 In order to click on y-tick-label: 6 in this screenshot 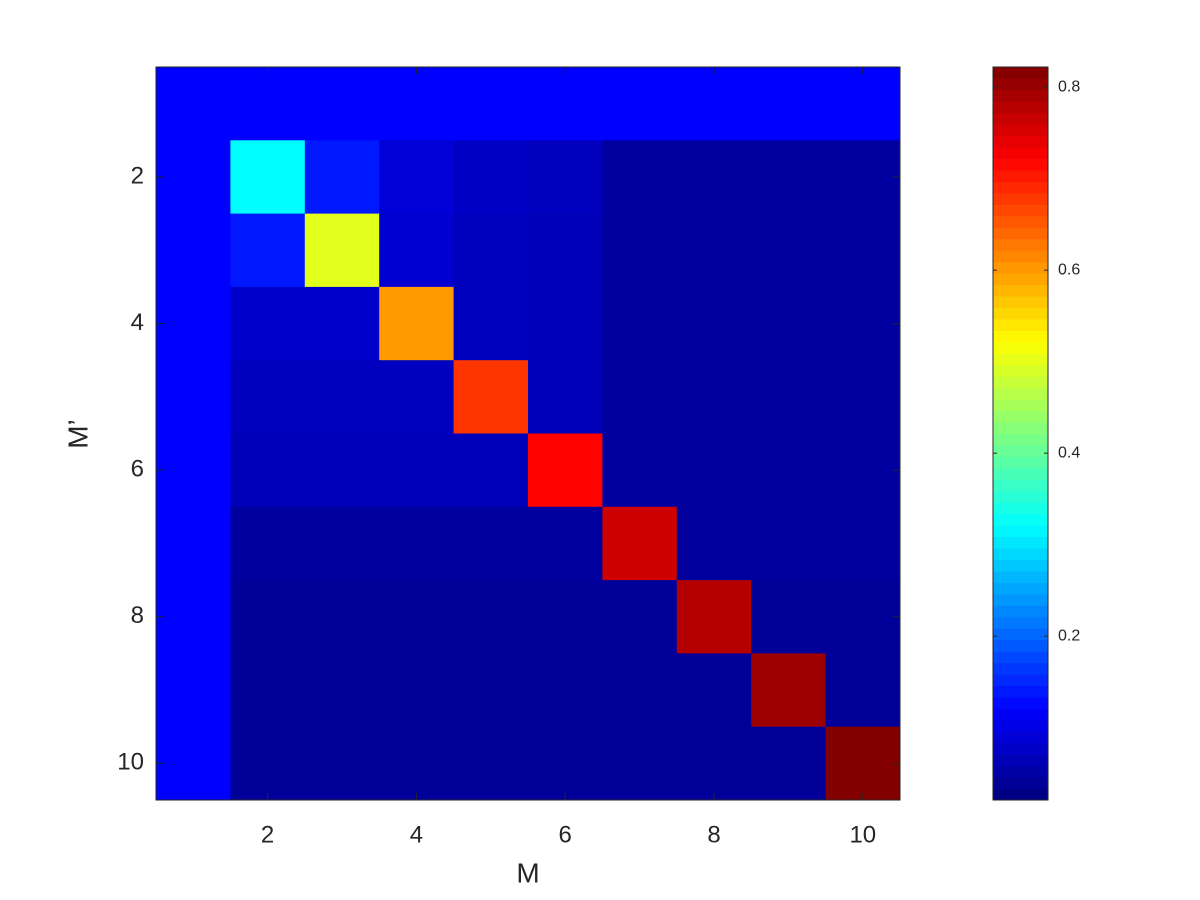, I will do `click(137, 468)`.